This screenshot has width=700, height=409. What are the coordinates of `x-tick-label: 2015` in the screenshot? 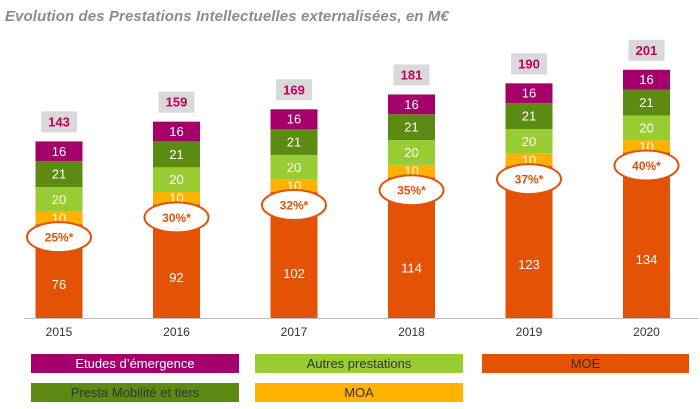 It's located at (59, 332).